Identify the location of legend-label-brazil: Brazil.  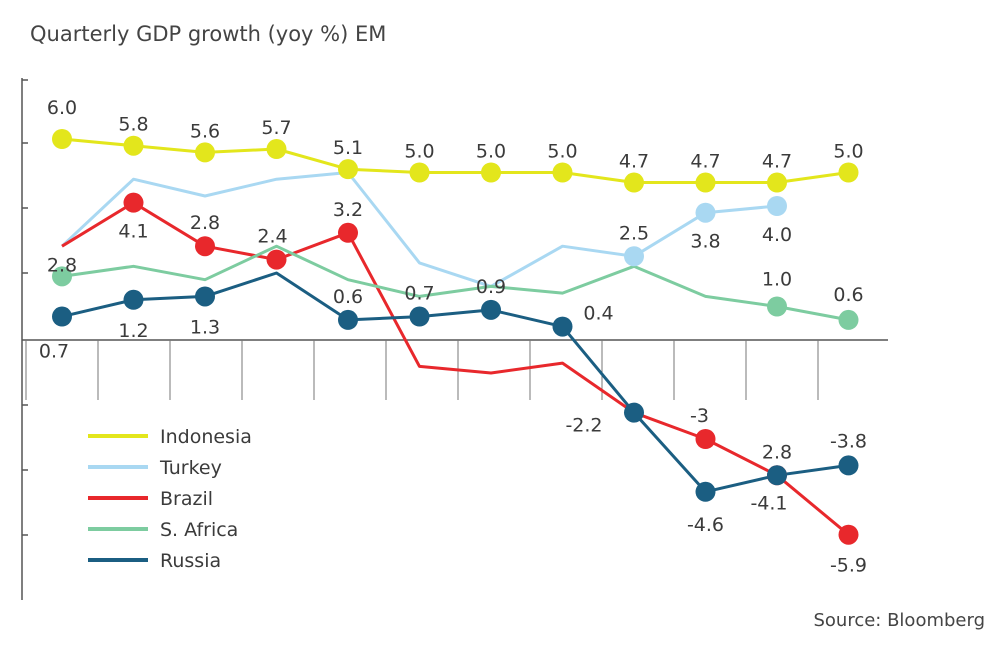
(186, 499).